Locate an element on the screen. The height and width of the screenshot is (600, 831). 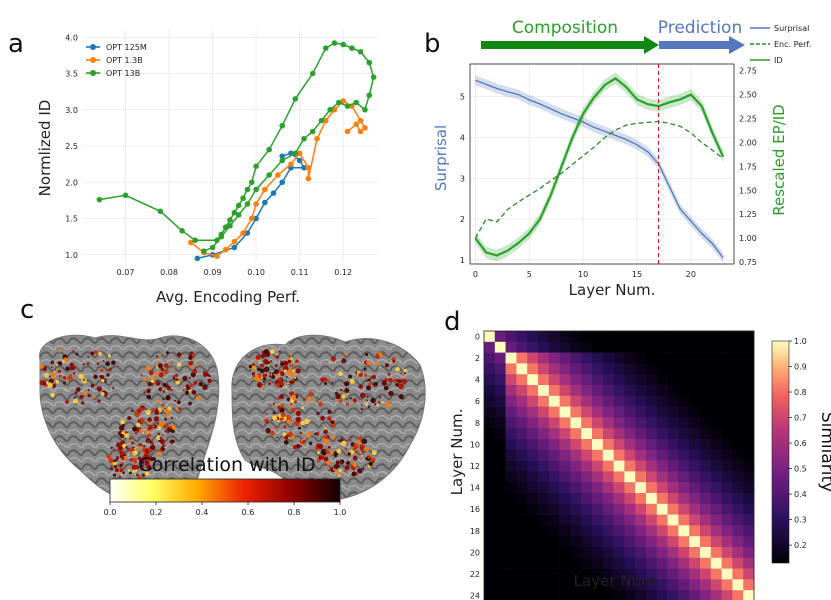
panel-b-ytick-right: 1.00 is located at coordinates (748, 238).